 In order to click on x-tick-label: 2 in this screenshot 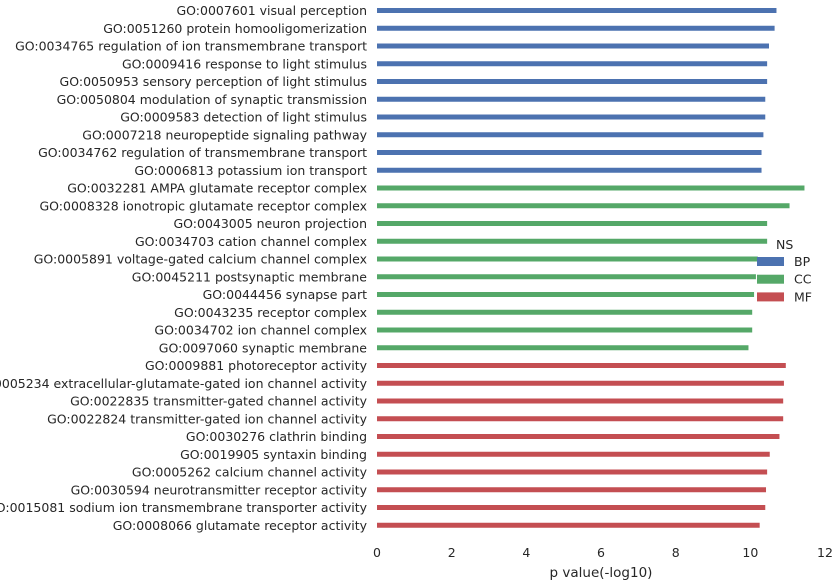, I will do `click(452, 552)`.